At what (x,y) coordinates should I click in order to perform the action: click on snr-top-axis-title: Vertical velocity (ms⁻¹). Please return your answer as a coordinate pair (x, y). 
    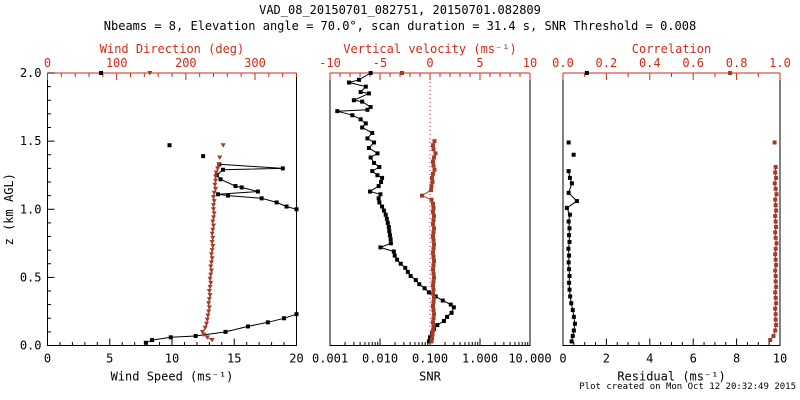
    Looking at the image, I should click on (429, 49).